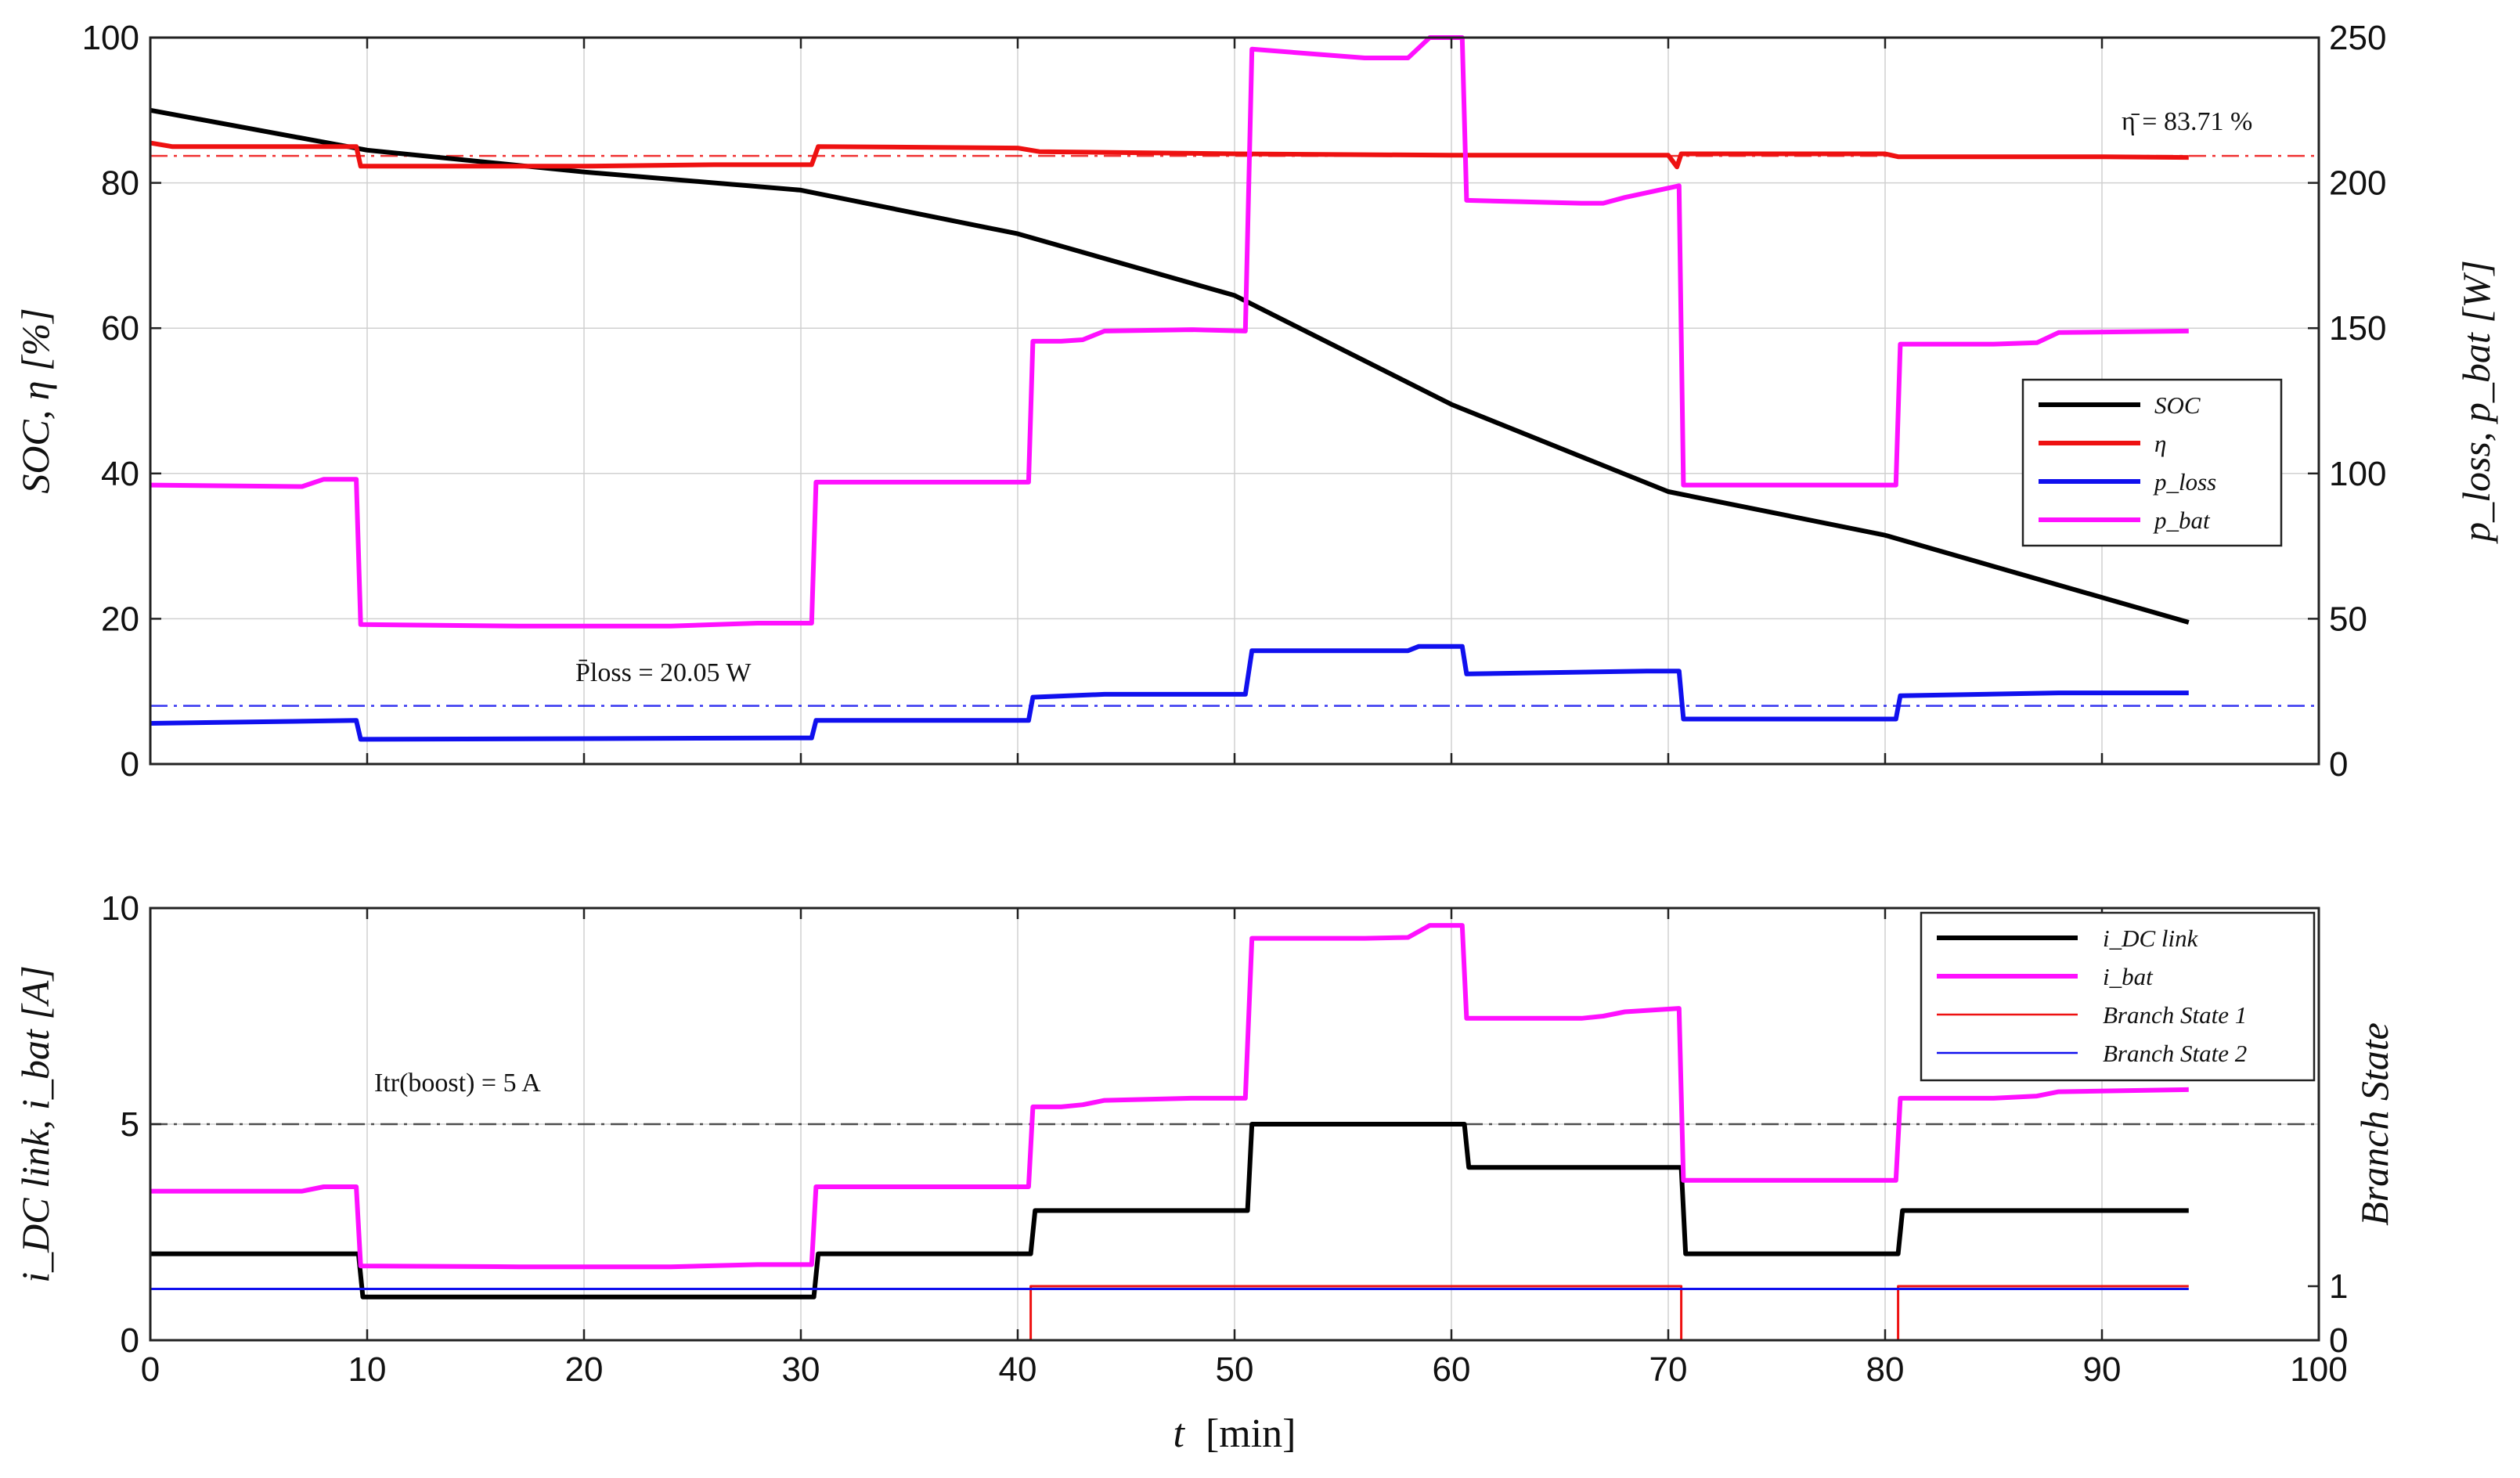 The height and width of the screenshot is (1478, 2520). What do you see at coordinates (2338, 1286) in the screenshot?
I see `right-y-tick-label: 1` at bounding box center [2338, 1286].